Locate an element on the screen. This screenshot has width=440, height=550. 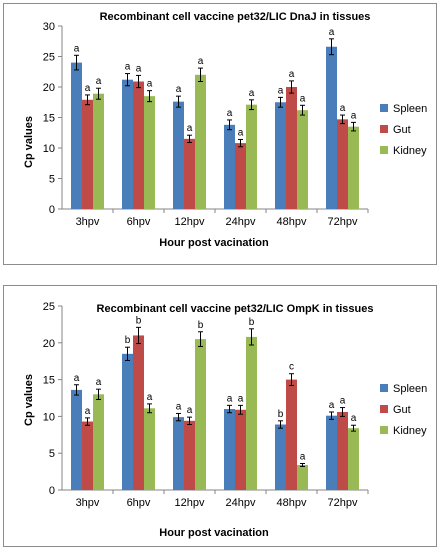
legend-swatch-gut is located at coordinates (384, 409).